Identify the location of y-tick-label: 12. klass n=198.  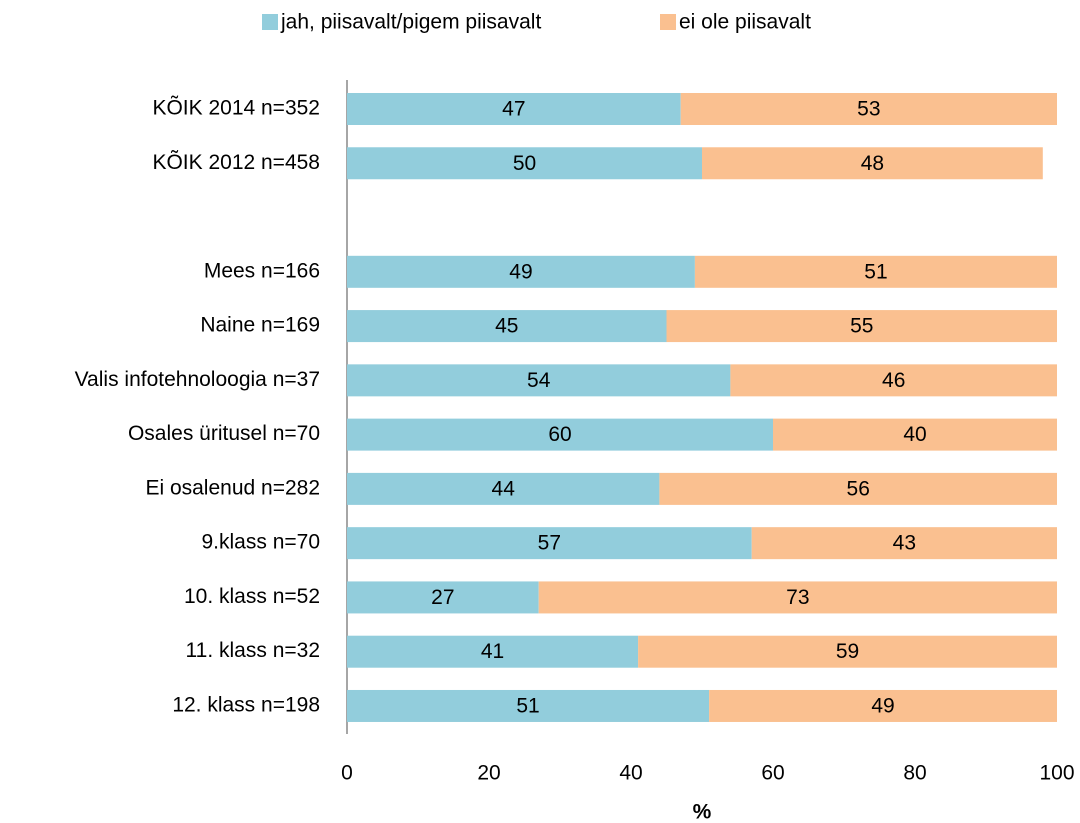
(246, 705).